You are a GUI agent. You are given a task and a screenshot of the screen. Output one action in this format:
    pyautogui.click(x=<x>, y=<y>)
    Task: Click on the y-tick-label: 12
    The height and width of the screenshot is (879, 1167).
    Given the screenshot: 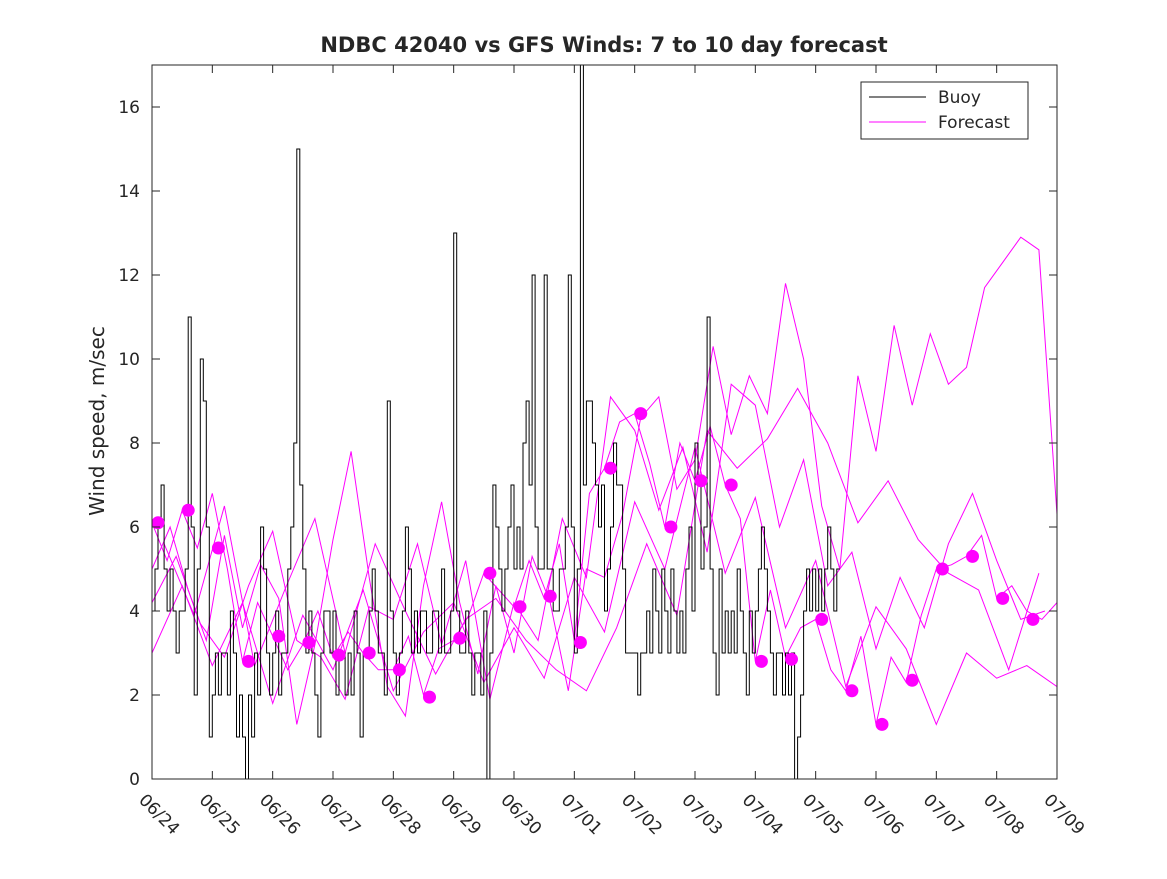 What is the action you would take?
    pyautogui.click(x=129, y=276)
    